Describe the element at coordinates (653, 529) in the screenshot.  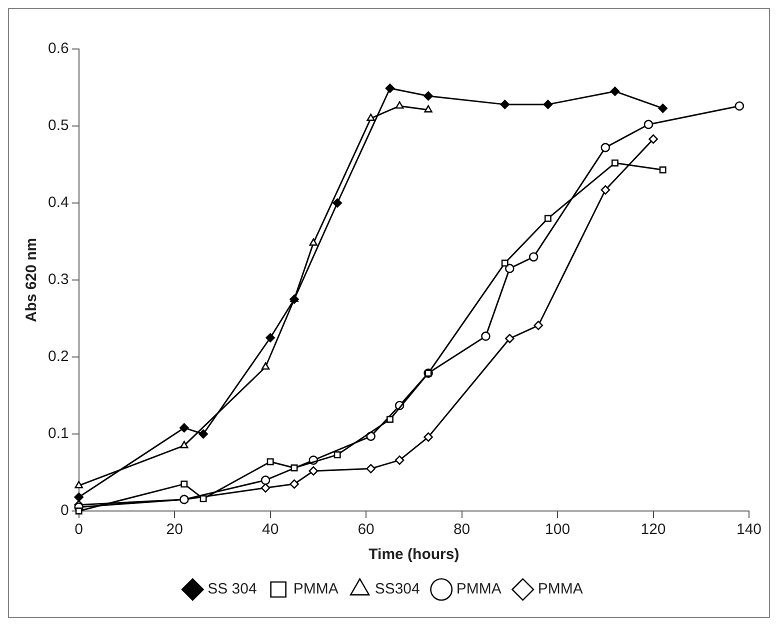
I see `x-tick-label: 120` at that location.